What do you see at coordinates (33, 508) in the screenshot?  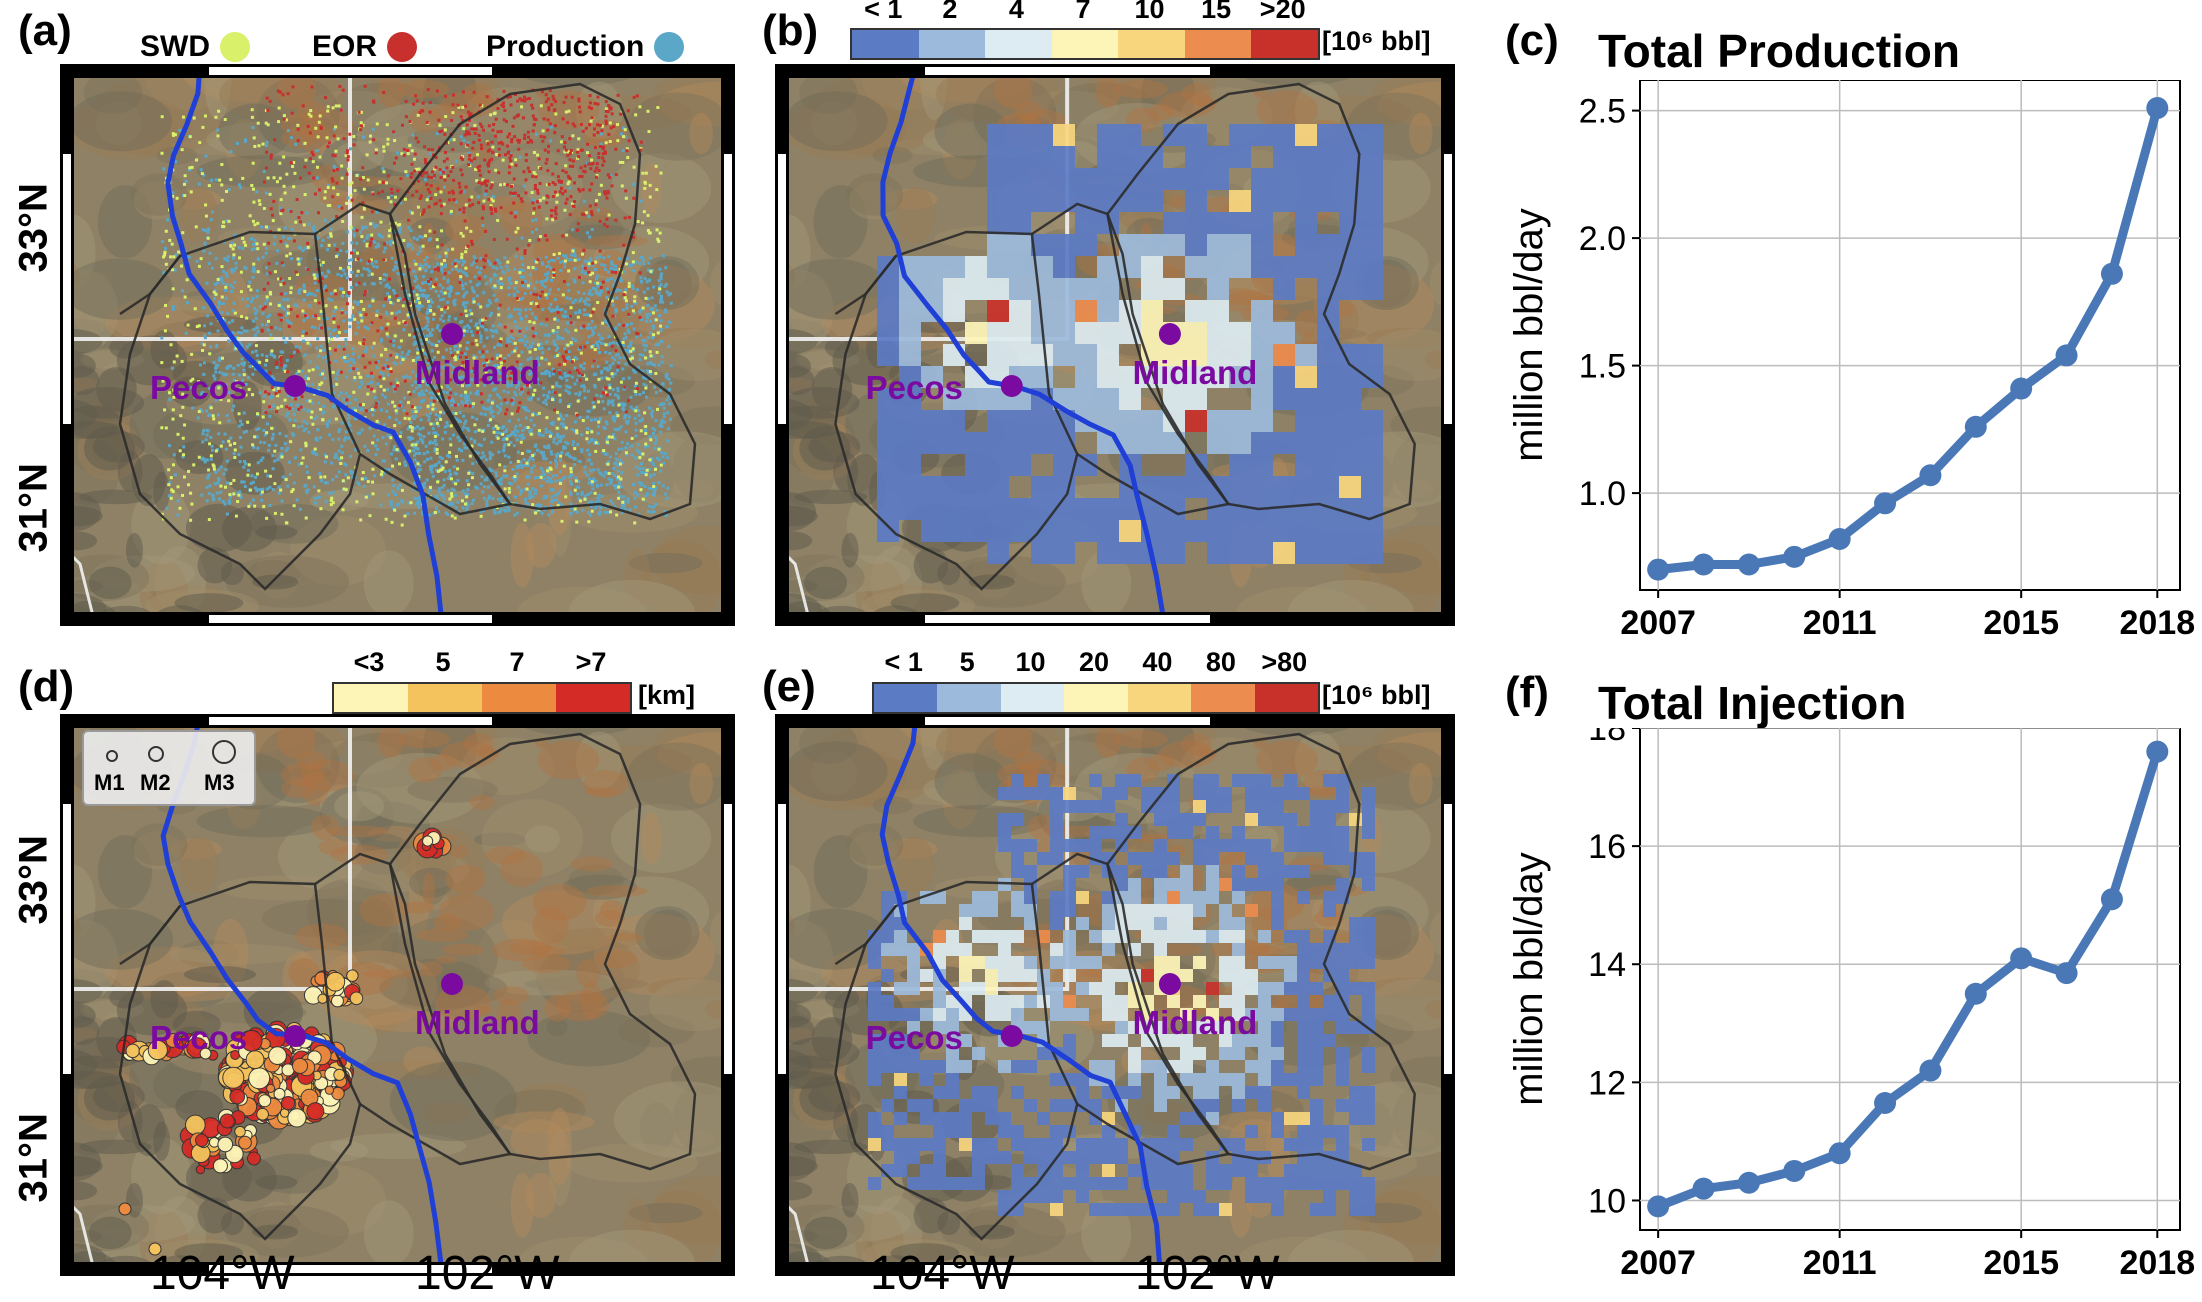 I see `lat-label-31-a: 31°N` at bounding box center [33, 508].